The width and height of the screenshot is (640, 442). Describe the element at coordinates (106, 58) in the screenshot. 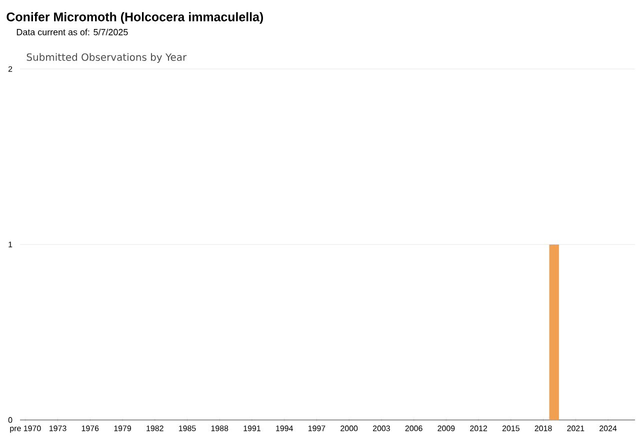

I see `text: Submitted Observations by Year` at that location.